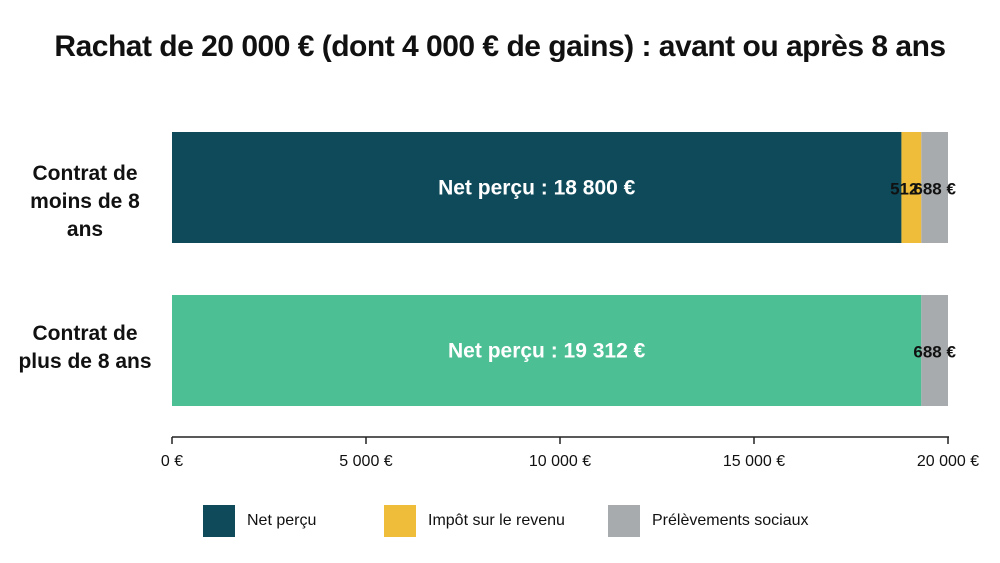 This screenshot has height=563, width=1000. I want to click on legend-label-prelevements: Prélèvements sociaux, so click(730, 520).